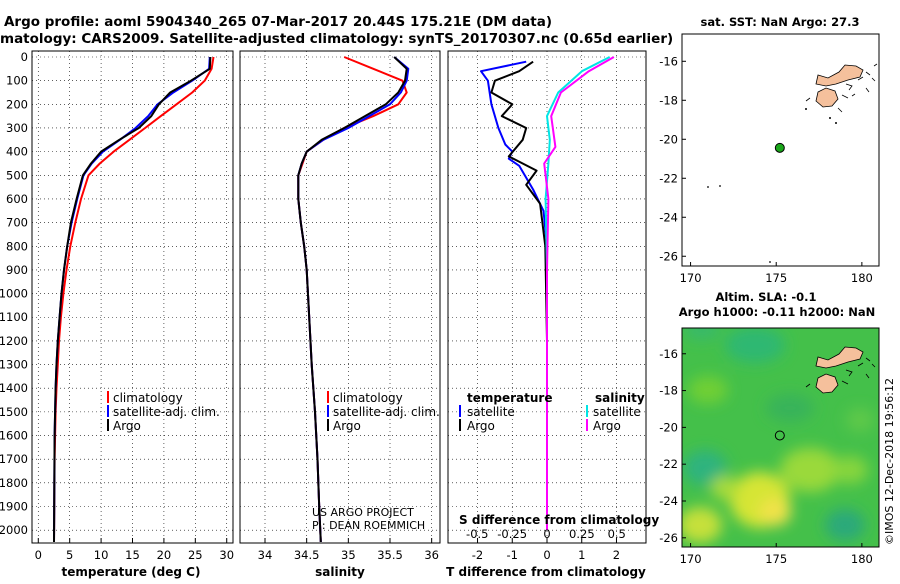 This screenshot has width=900, height=584. What do you see at coordinates (512, 534) in the screenshot?
I see `s-diff-tick-label: -0.25` at bounding box center [512, 534].